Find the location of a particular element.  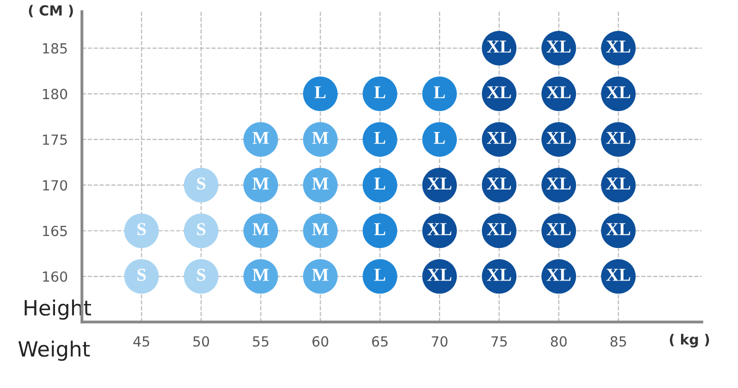

x-tick-label: 85 is located at coordinates (618, 341).